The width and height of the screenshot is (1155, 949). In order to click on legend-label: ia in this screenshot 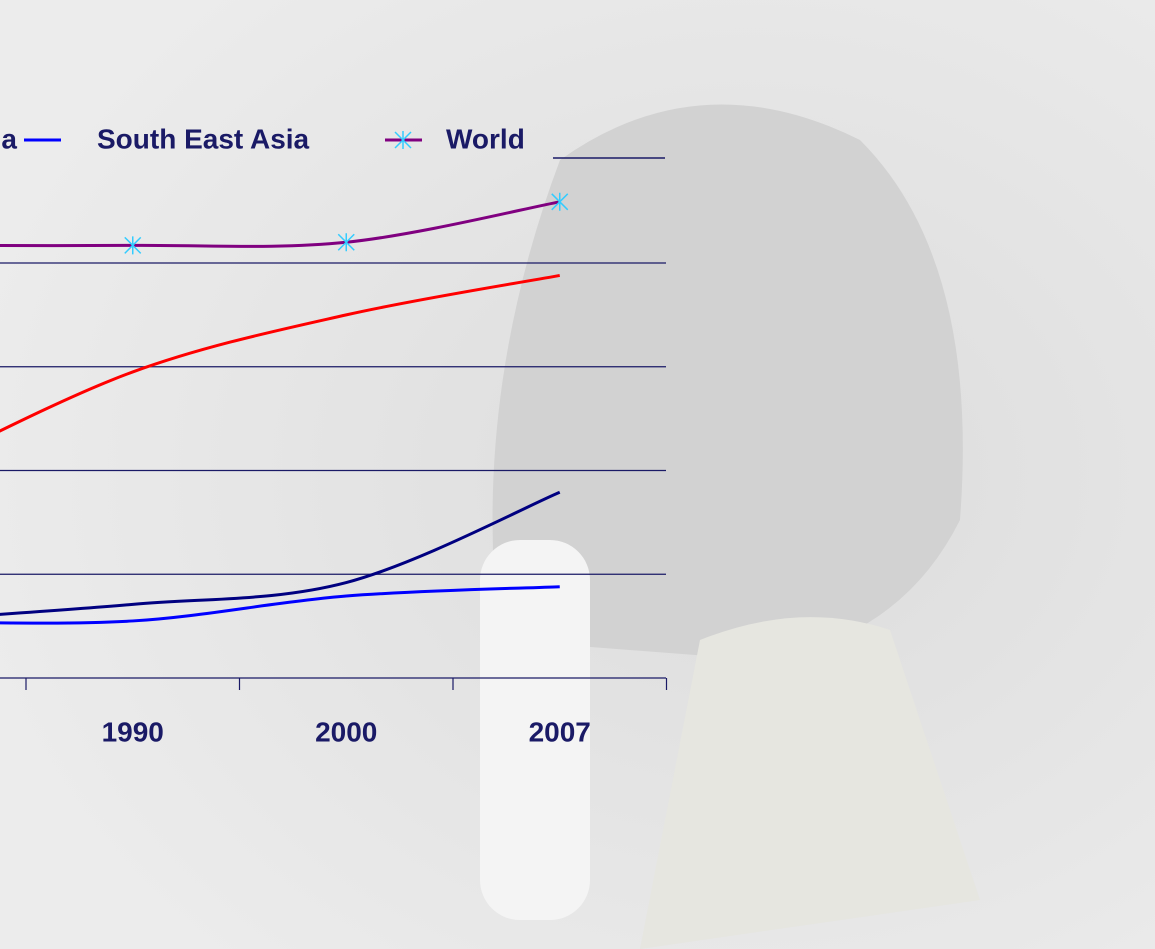, I will do `click(8, 138)`.